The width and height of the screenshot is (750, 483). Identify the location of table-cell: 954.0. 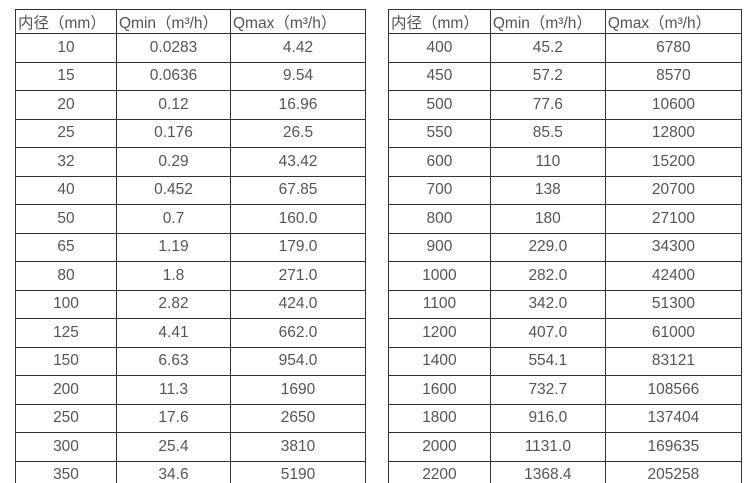
(298, 361).